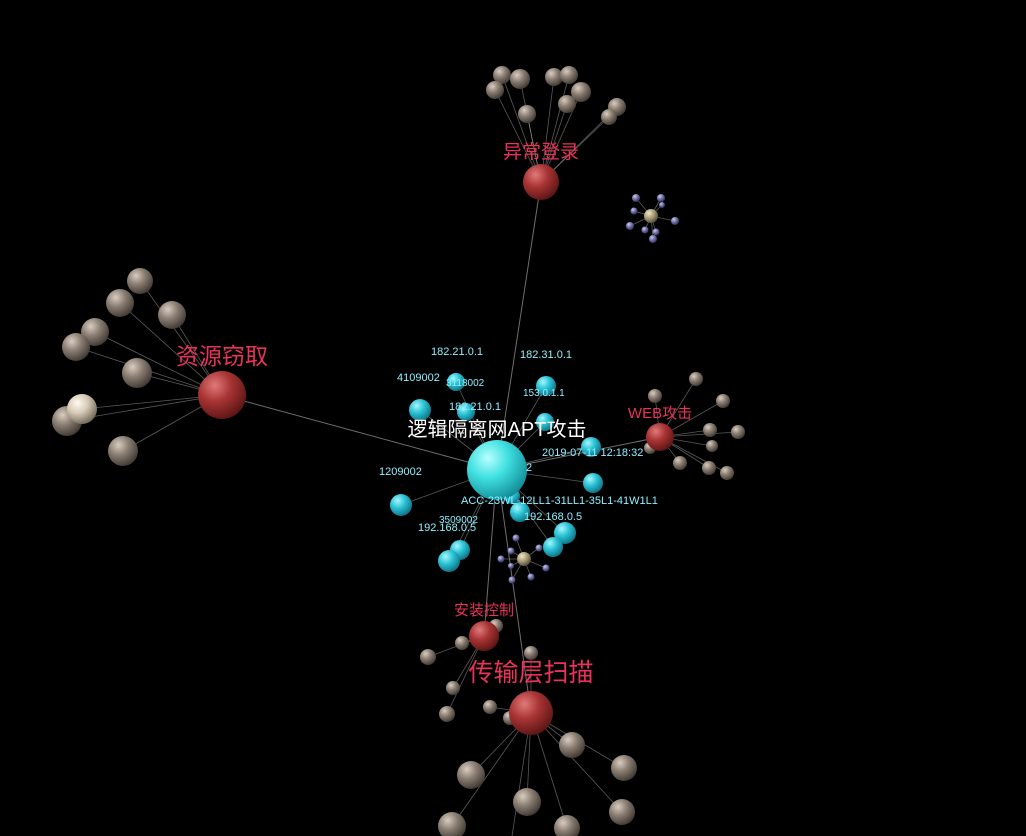  I want to click on category-node-resource-theft, so click(222, 395).